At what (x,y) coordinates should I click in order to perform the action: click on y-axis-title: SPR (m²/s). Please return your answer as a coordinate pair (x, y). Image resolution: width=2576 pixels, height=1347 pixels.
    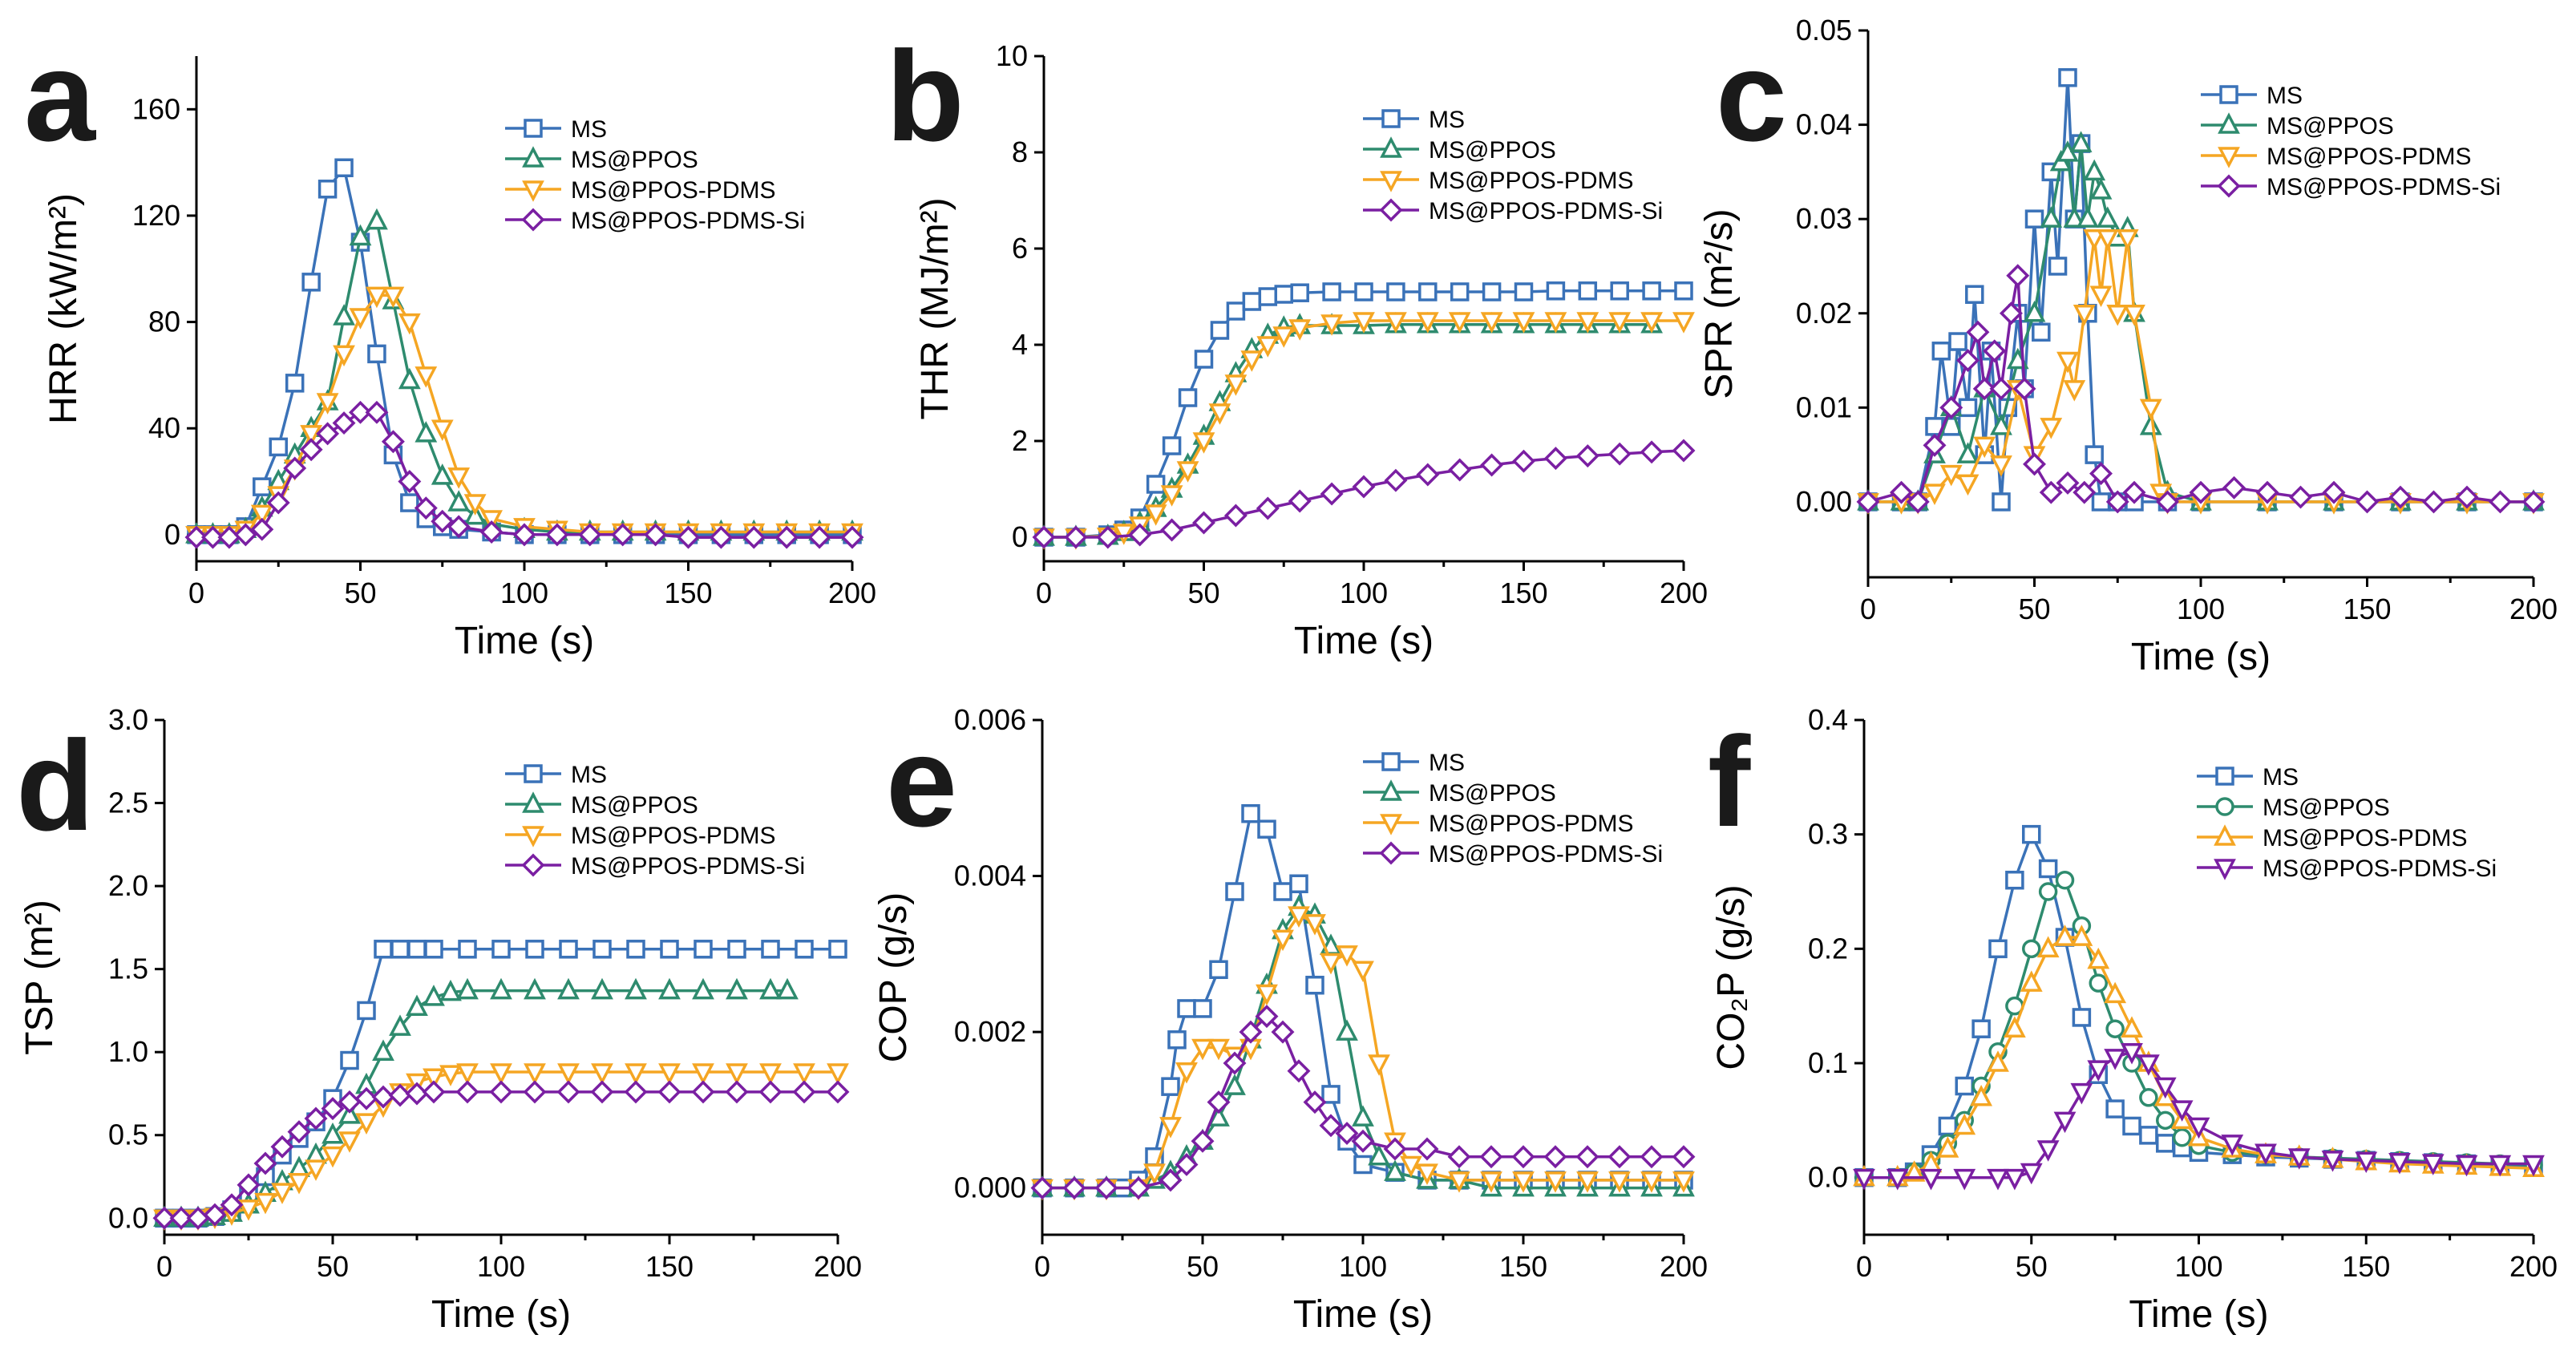
    Looking at the image, I should click on (1719, 303).